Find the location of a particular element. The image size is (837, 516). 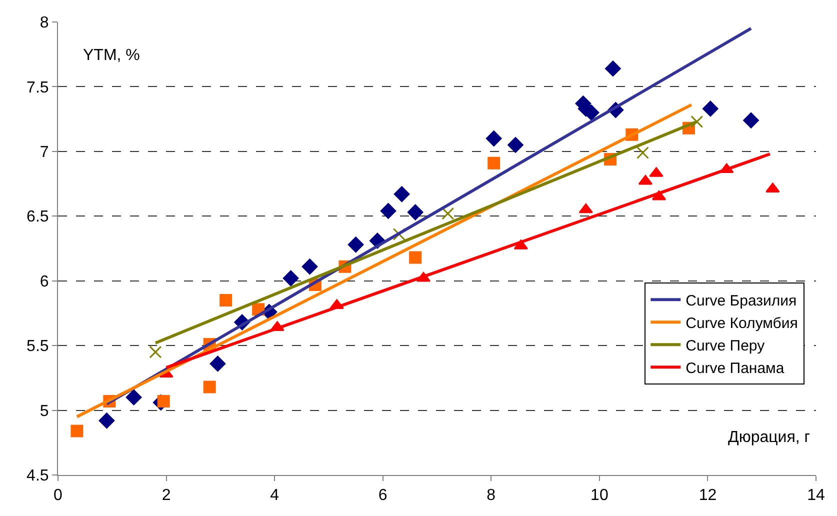

x-tick-label: 2 is located at coordinates (166, 495).